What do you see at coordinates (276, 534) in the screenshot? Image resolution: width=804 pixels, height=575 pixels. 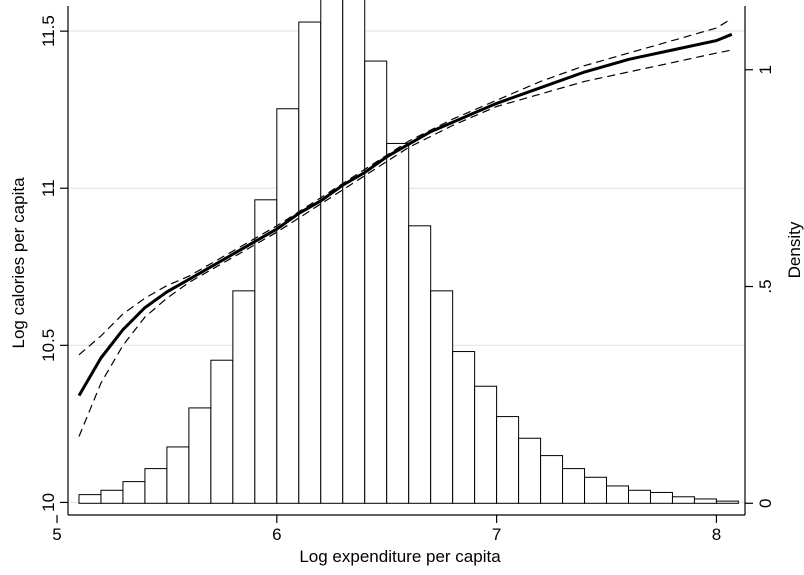 I see `x-tick-label: 6` at bounding box center [276, 534].